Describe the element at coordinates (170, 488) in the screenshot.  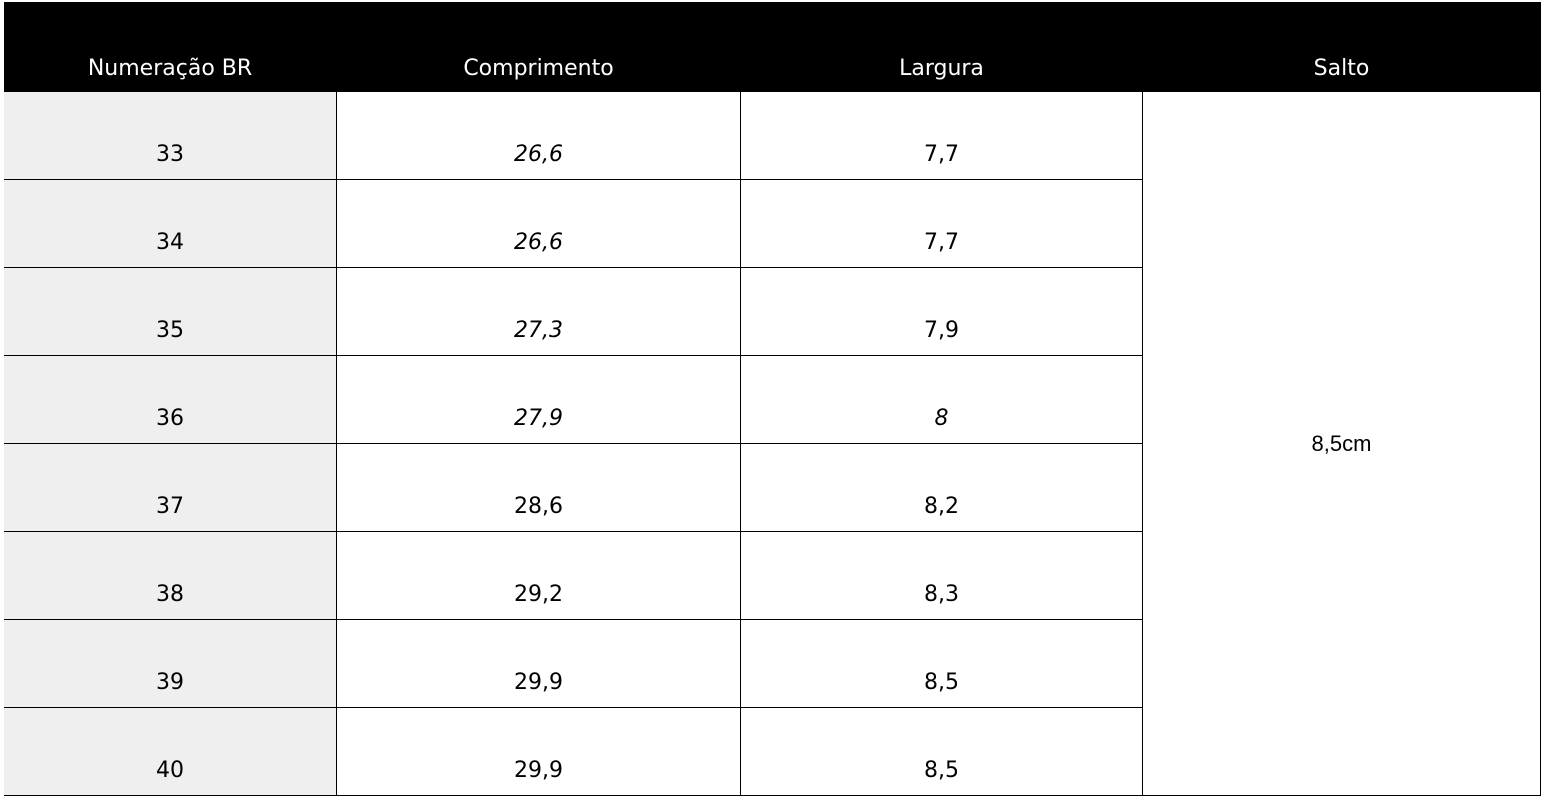
I see `size-cell: 37` at that location.